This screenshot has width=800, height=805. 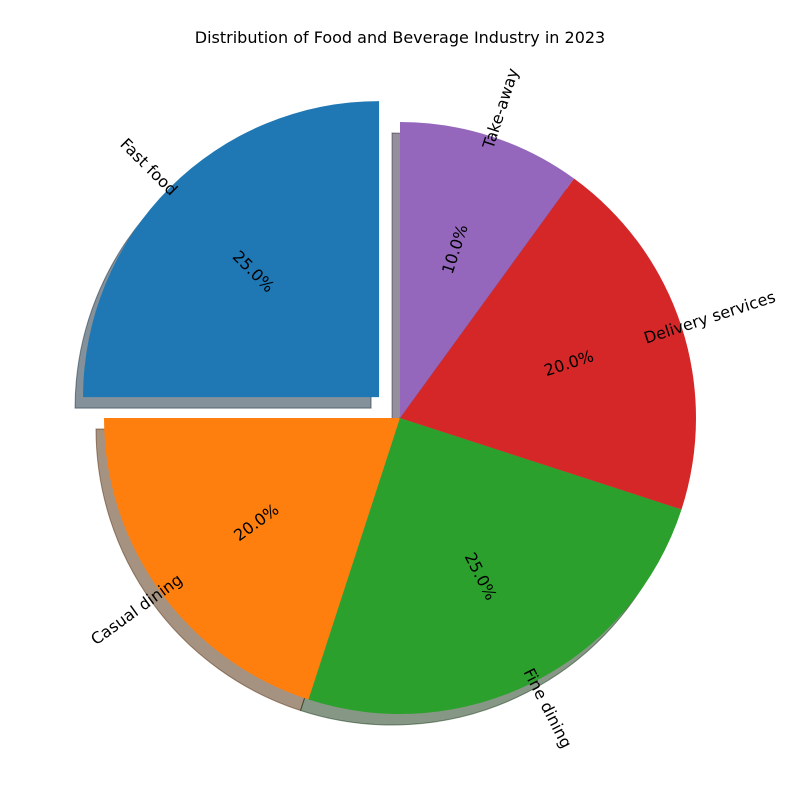 I want to click on slice-label-fast-food: Fast food, so click(x=148, y=166).